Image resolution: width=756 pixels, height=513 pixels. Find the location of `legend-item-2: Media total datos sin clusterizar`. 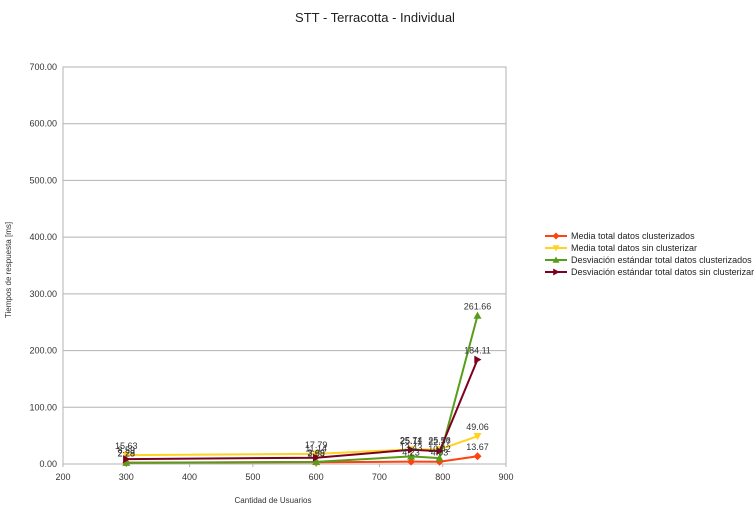

legend-item-2: Media total datos sin clusterizar is located at coordinates (621, 248).